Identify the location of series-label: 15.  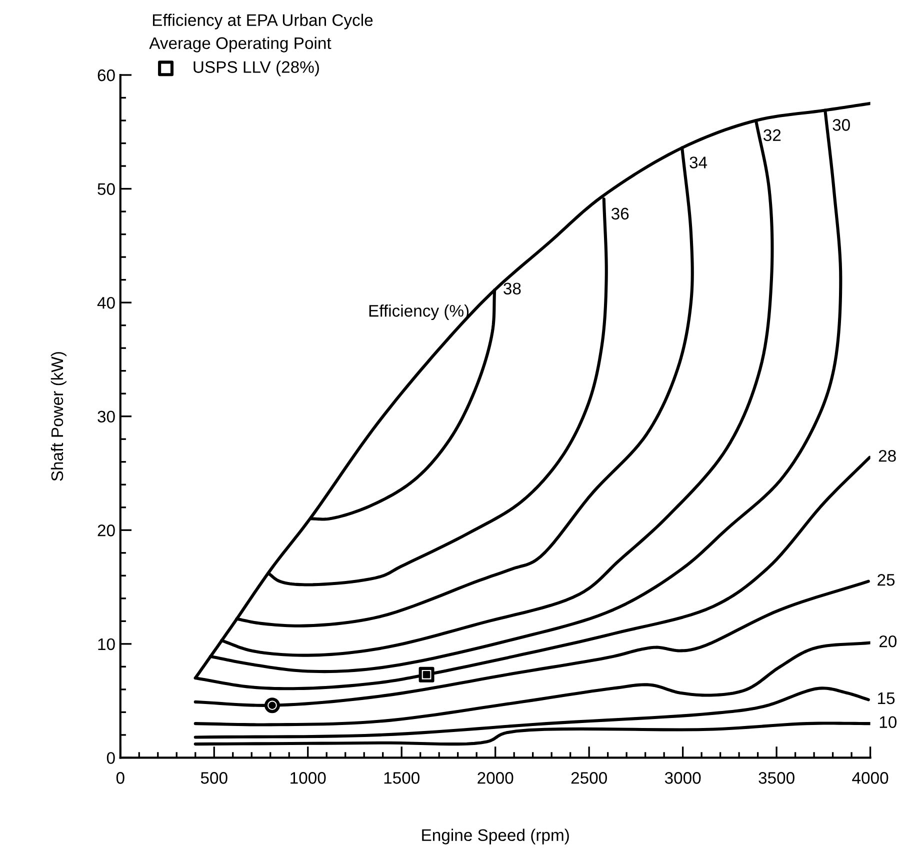
(886, 698).